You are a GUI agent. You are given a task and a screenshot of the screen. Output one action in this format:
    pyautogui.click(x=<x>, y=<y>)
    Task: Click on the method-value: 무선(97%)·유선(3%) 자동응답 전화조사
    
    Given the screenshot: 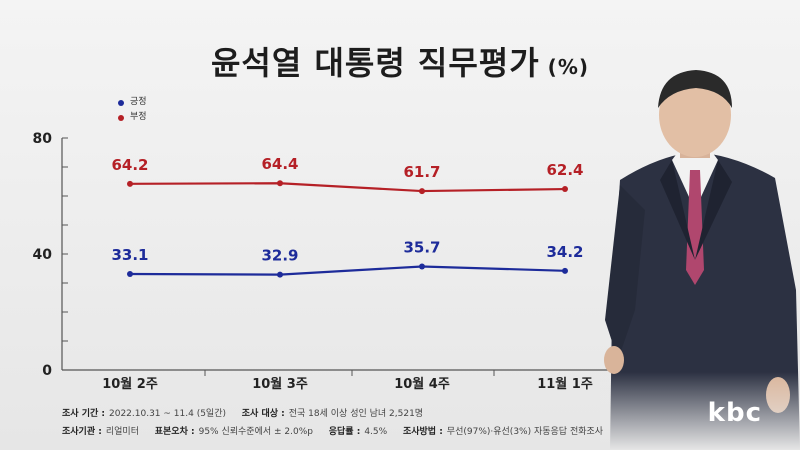 What is the action you would take?
    pyautogui.click(x=525, y=432)
    